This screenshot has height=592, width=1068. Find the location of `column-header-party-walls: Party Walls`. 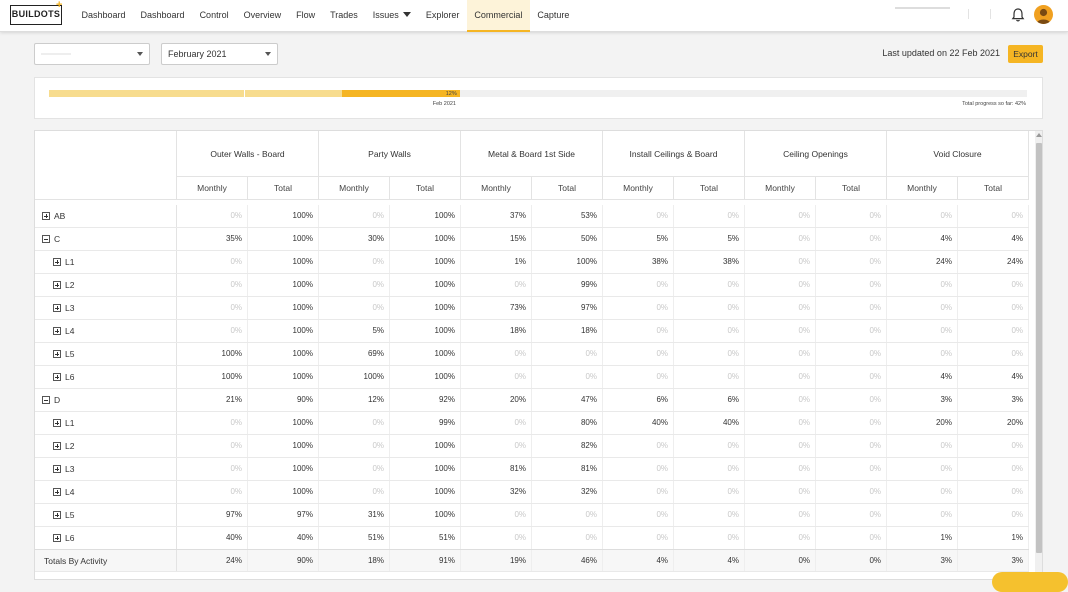

column-header-party-walls: Party Walls is located at coordinates (390, 154).